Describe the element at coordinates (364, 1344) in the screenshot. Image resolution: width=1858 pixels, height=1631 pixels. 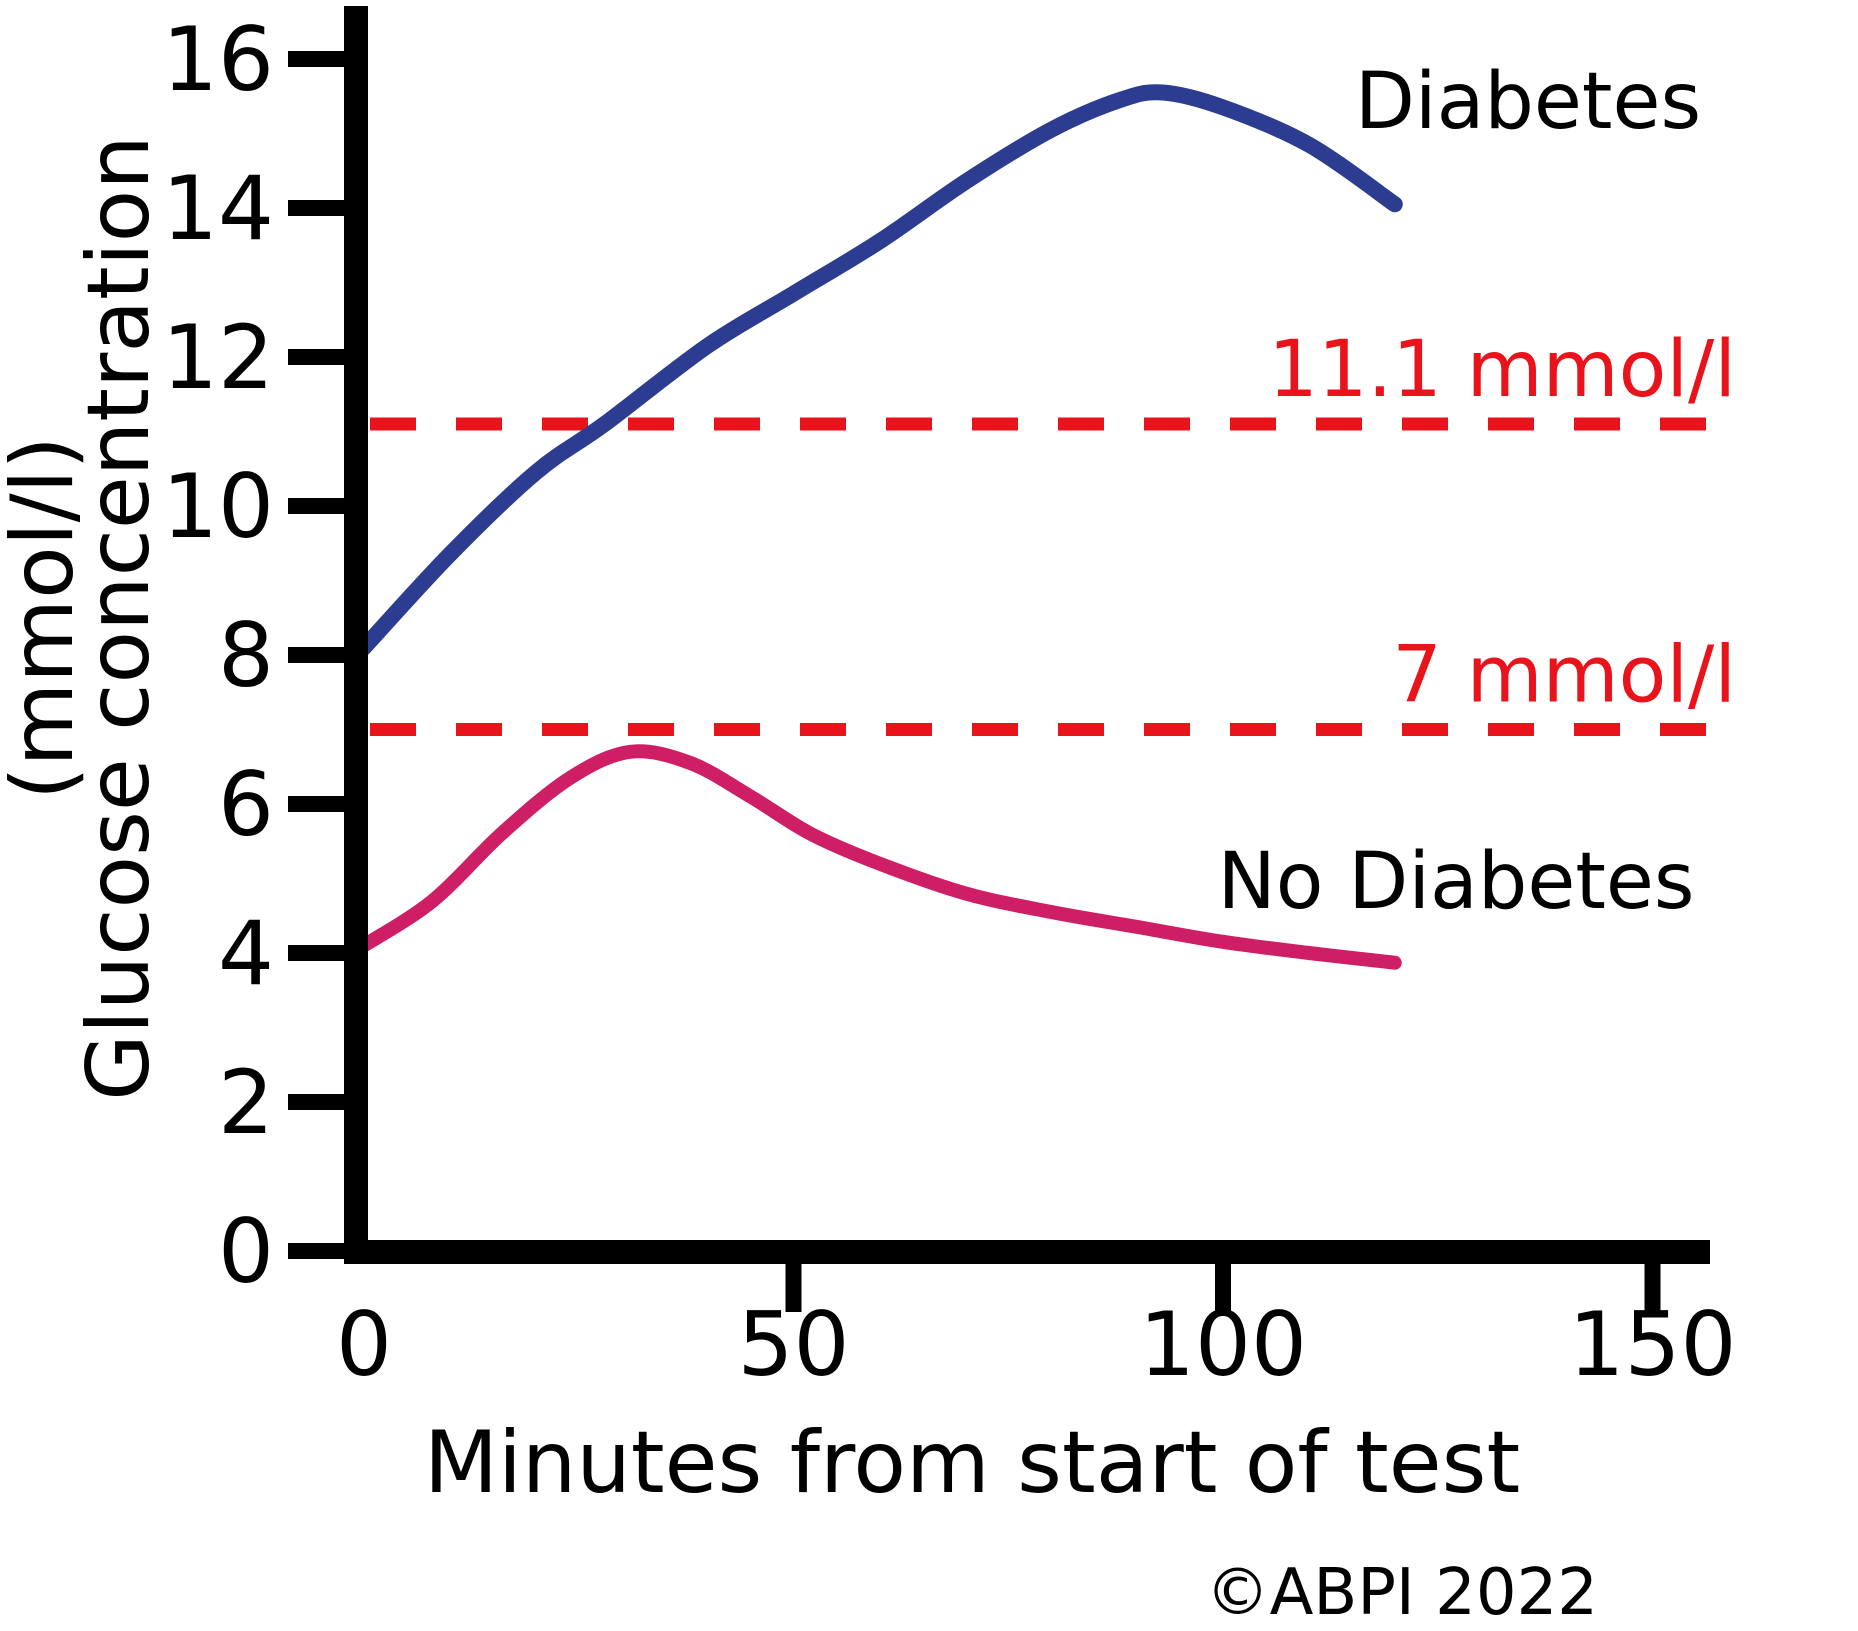
I see `x-tick-label: 0` at that location.